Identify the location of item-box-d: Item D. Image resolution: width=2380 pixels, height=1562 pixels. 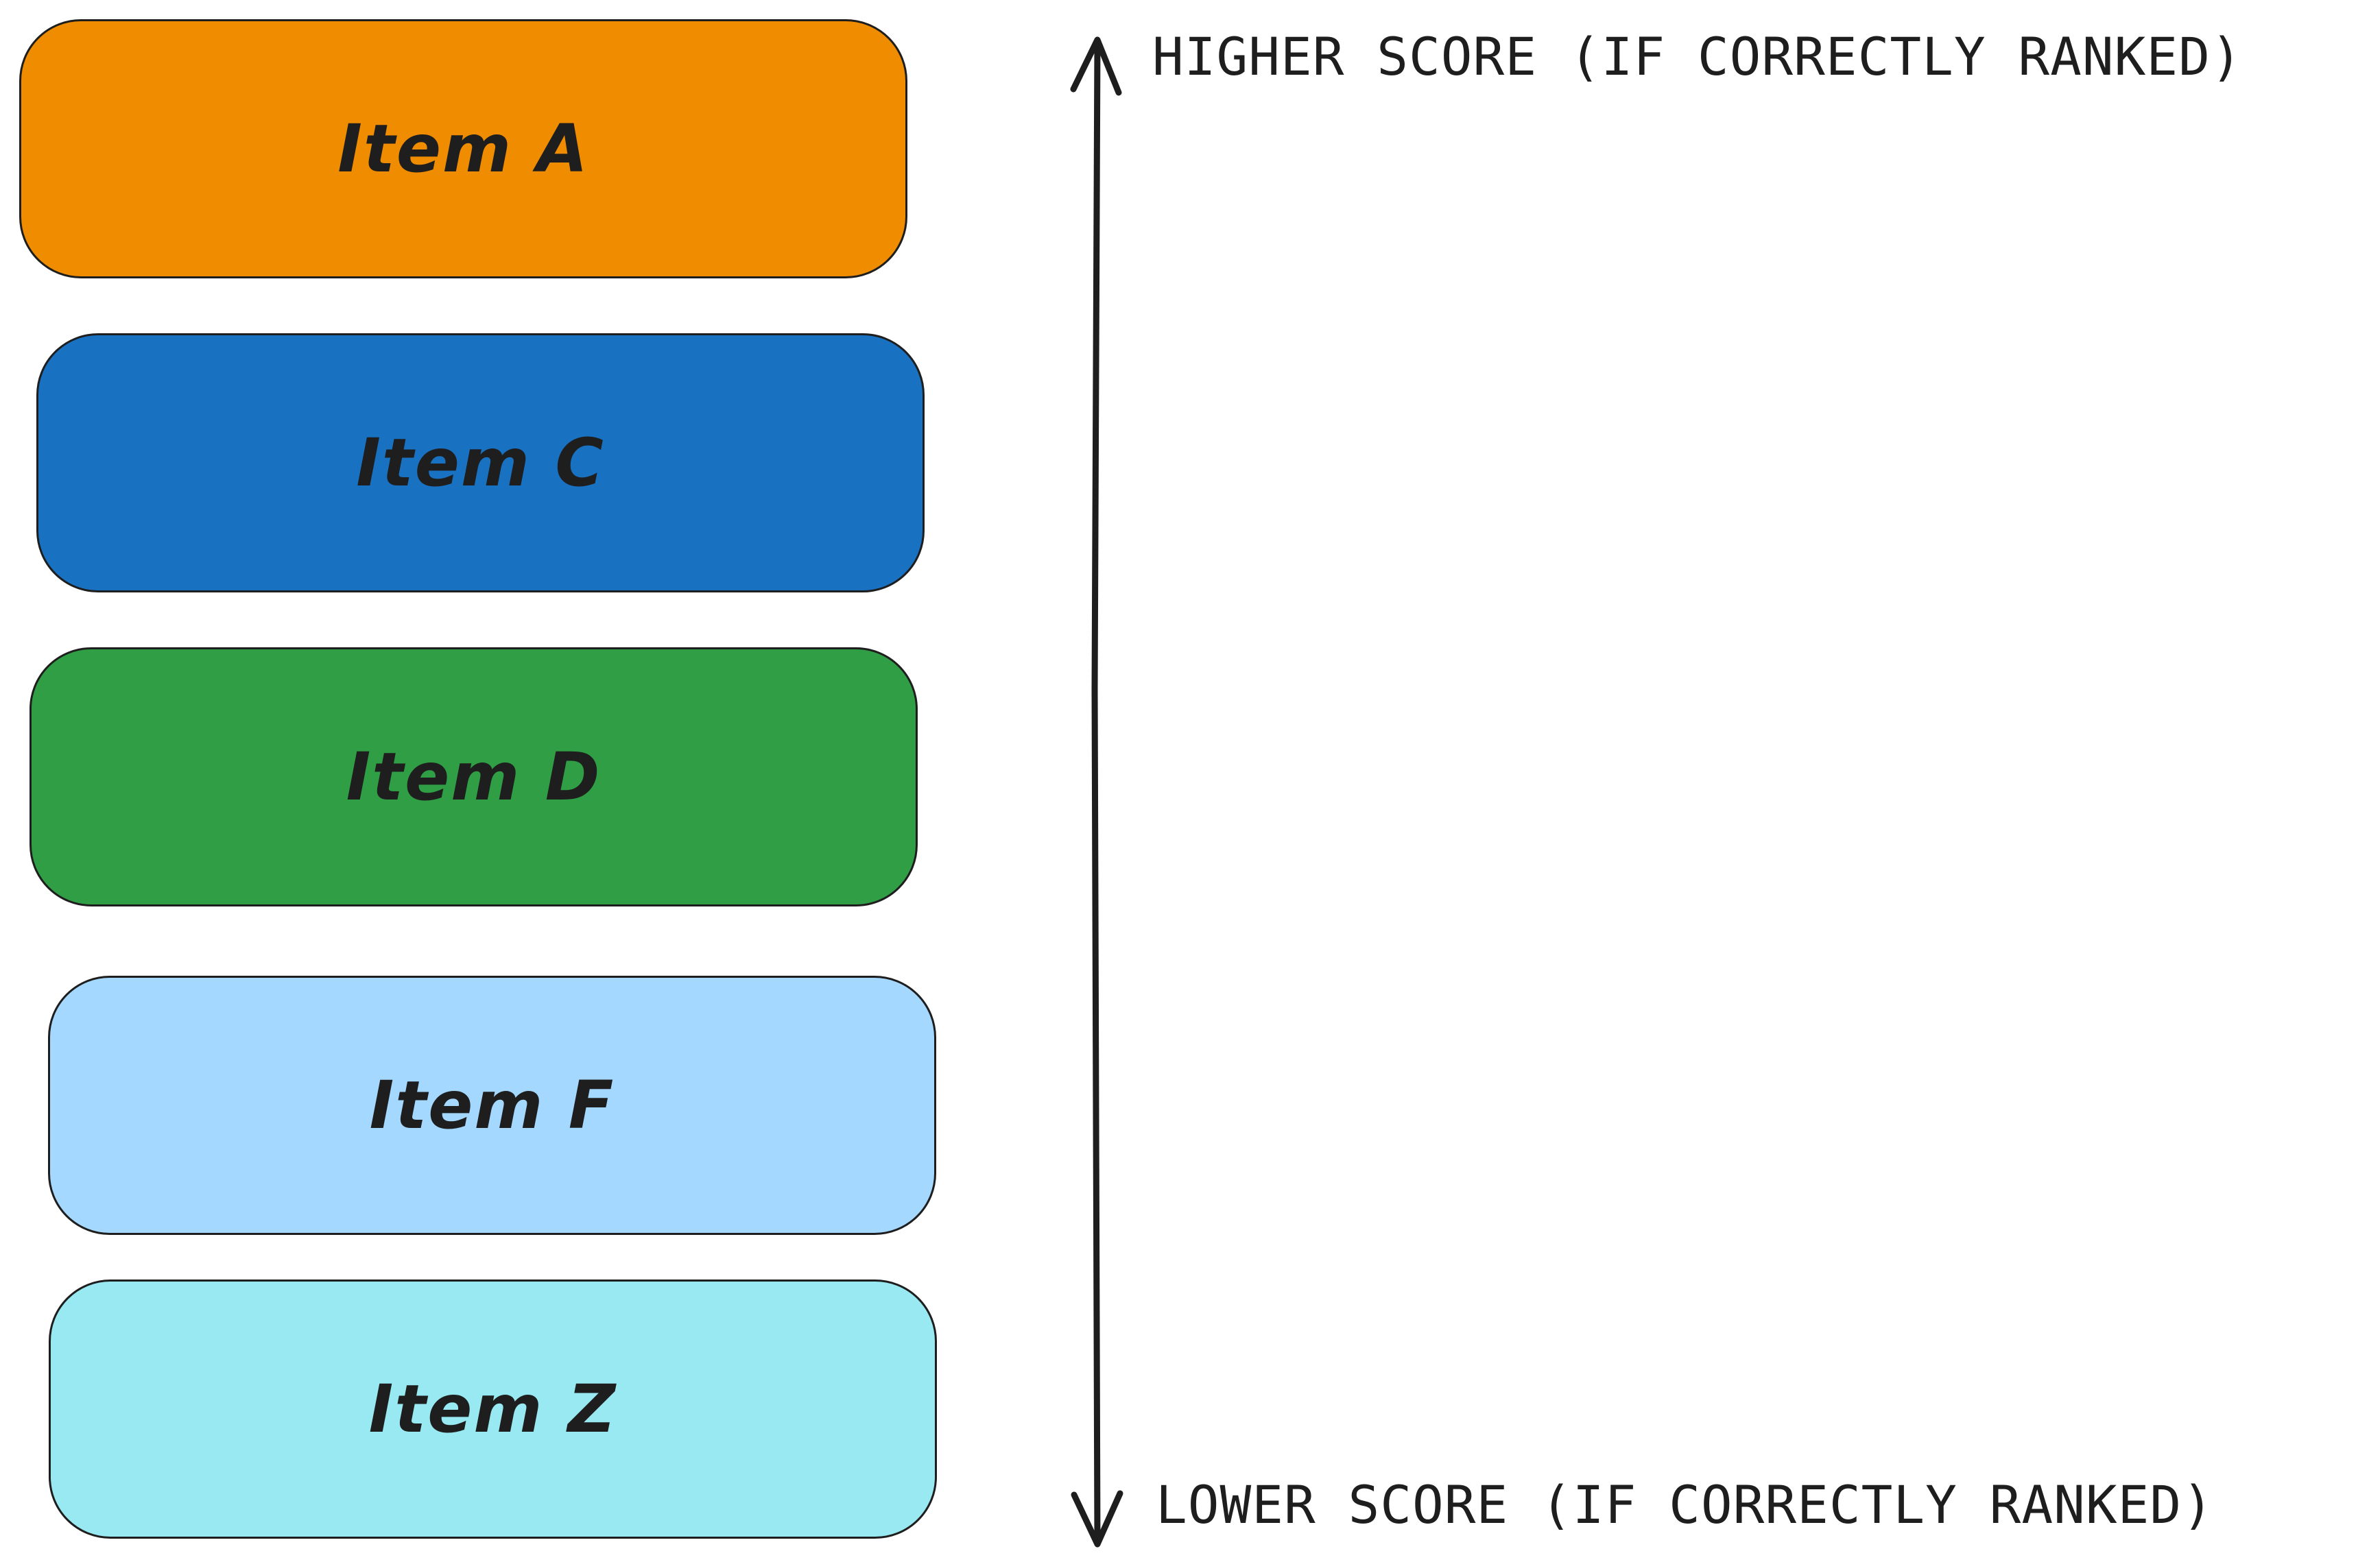
(473, 776).